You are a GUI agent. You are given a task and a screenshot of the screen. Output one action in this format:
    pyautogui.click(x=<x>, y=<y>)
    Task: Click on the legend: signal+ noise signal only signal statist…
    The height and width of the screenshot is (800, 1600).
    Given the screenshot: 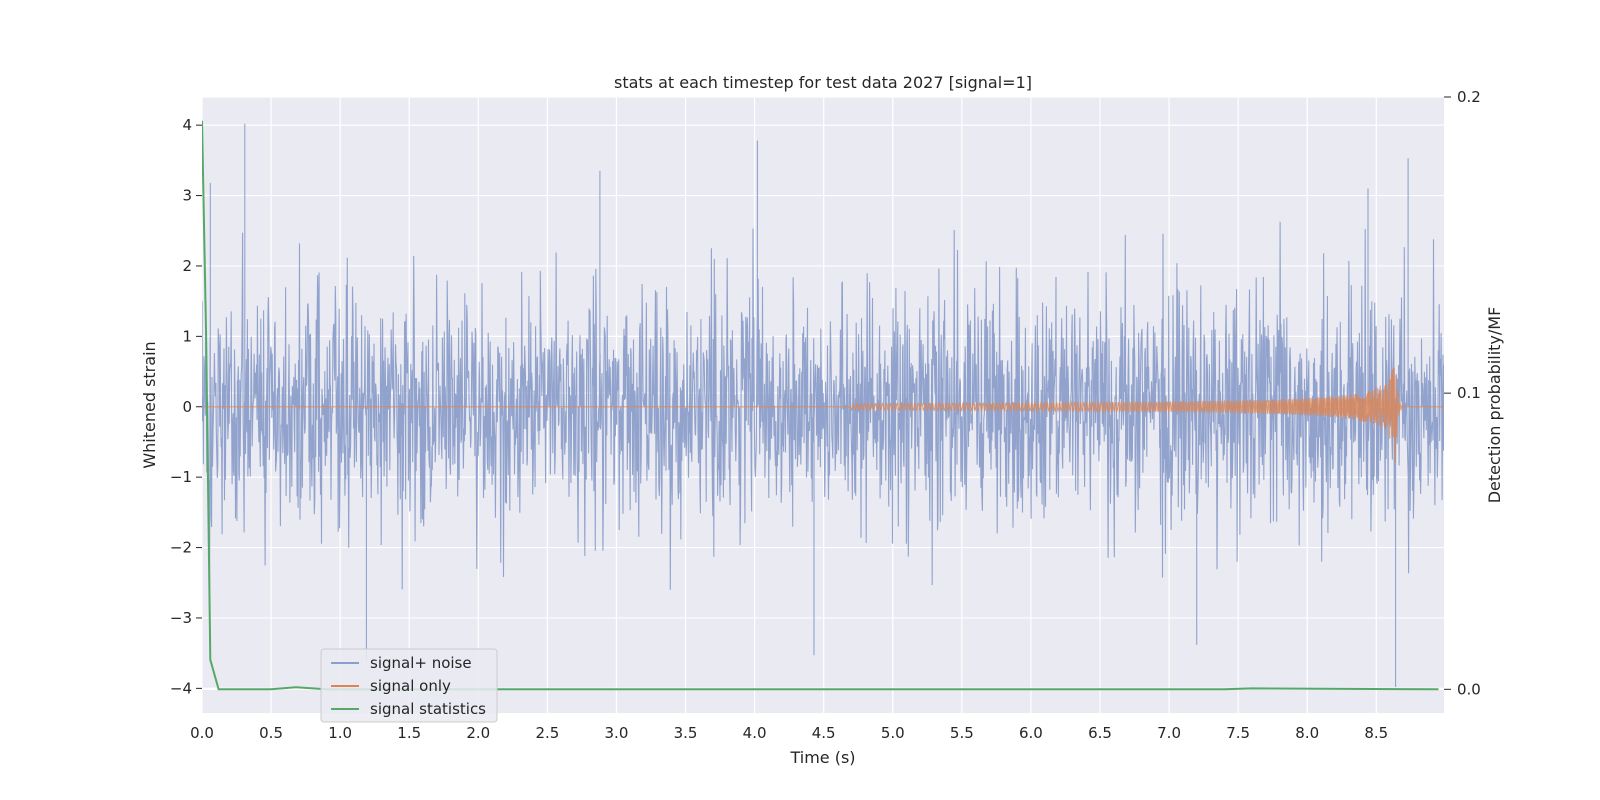 What is the action you would take?
    pyautogui.click(x=409, y=685)
    